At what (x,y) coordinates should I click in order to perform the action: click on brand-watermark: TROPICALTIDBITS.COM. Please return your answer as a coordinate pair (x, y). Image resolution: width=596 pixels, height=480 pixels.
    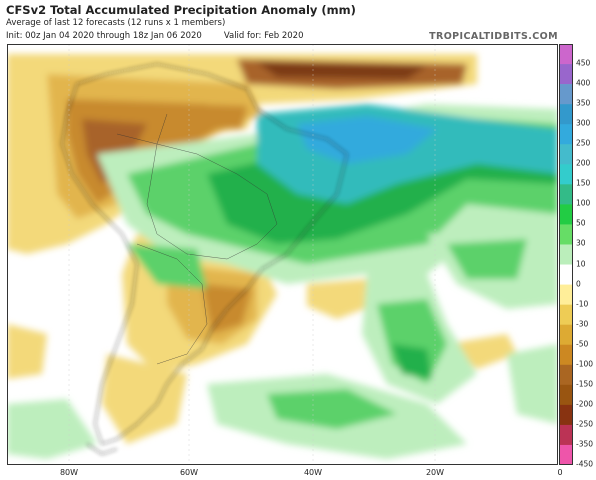
    Looking at the image, I should click on (493, 36).